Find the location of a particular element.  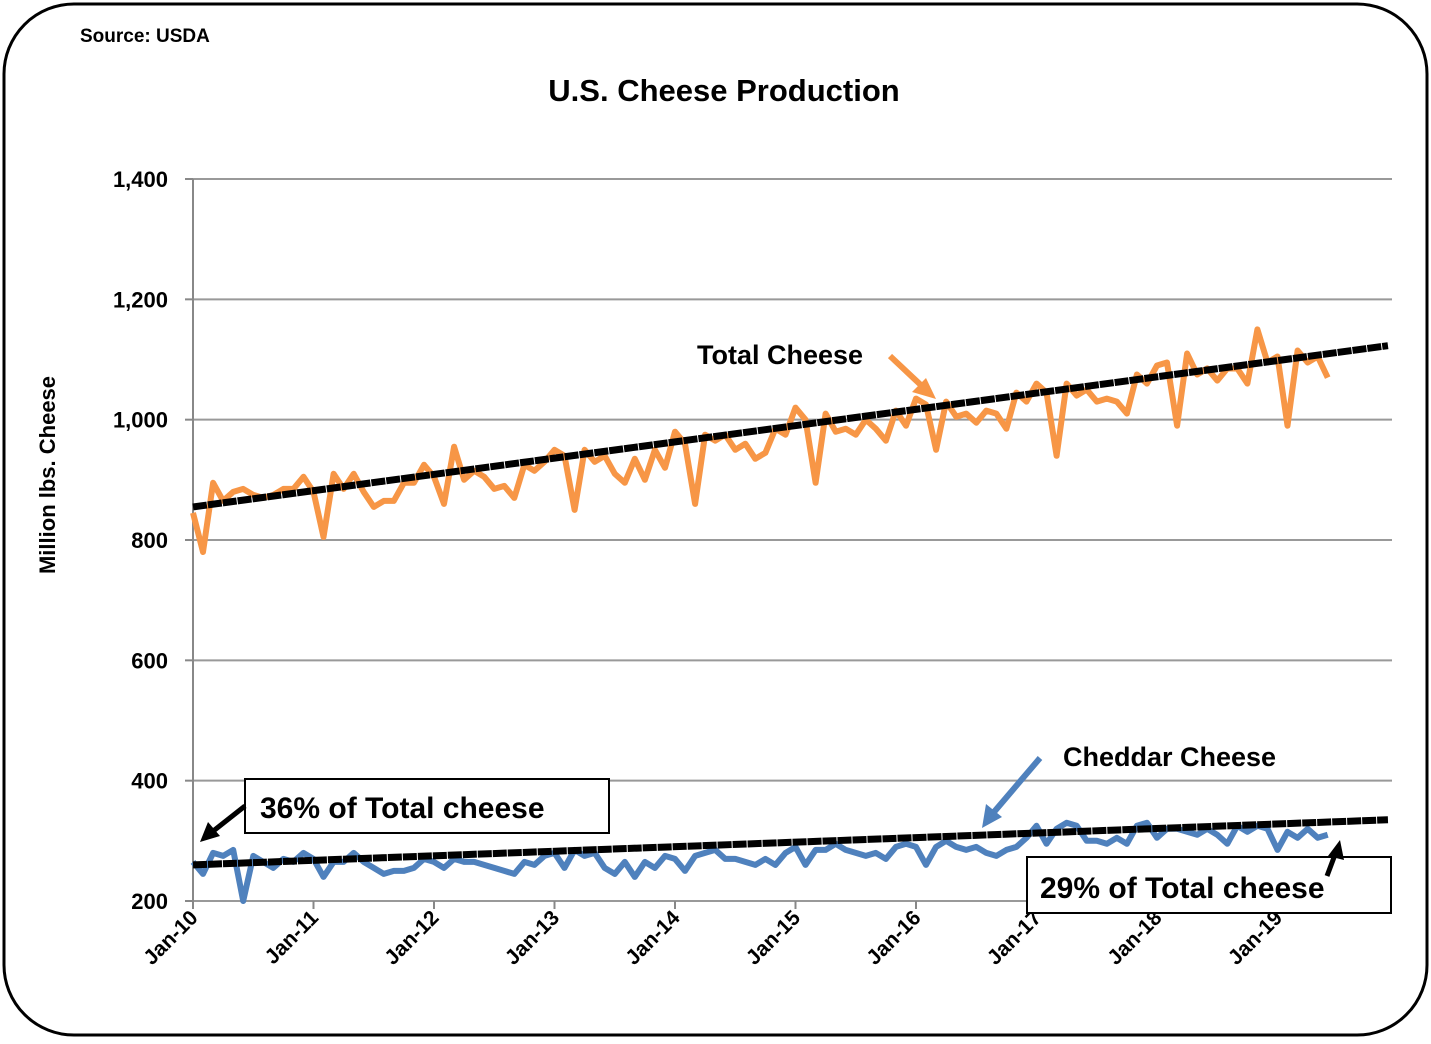

cheddar-cheese-label: Cheddar Cheese is located at coordinates (1169, 757).